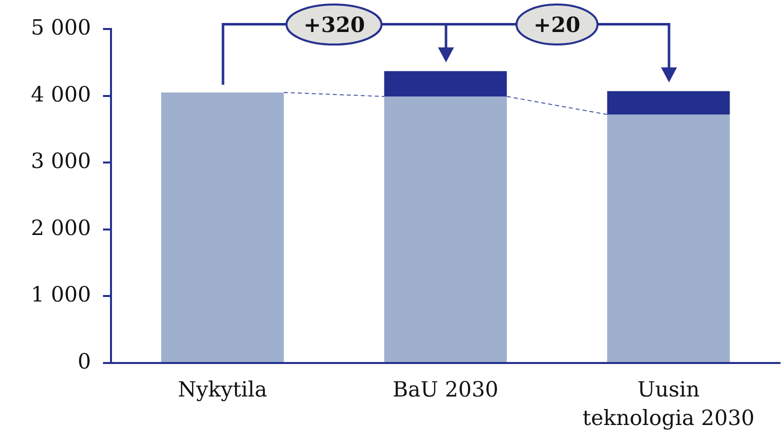 The image size is (781, 441). Describe the element at coordinates (60, 161) in the screenshot. I see `y-tick-label: 3 000` at that location.